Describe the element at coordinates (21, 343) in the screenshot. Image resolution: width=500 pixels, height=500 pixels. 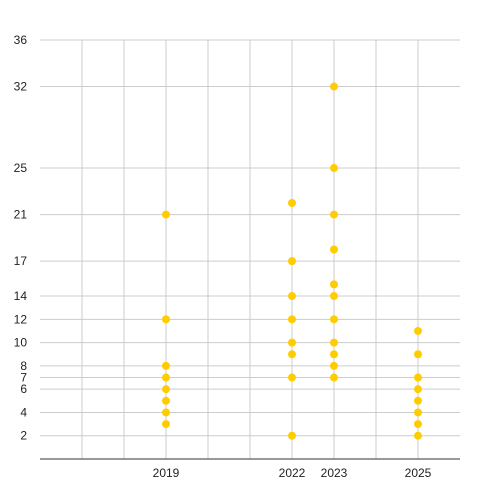
I see `y-tick-label: 10` at that location.